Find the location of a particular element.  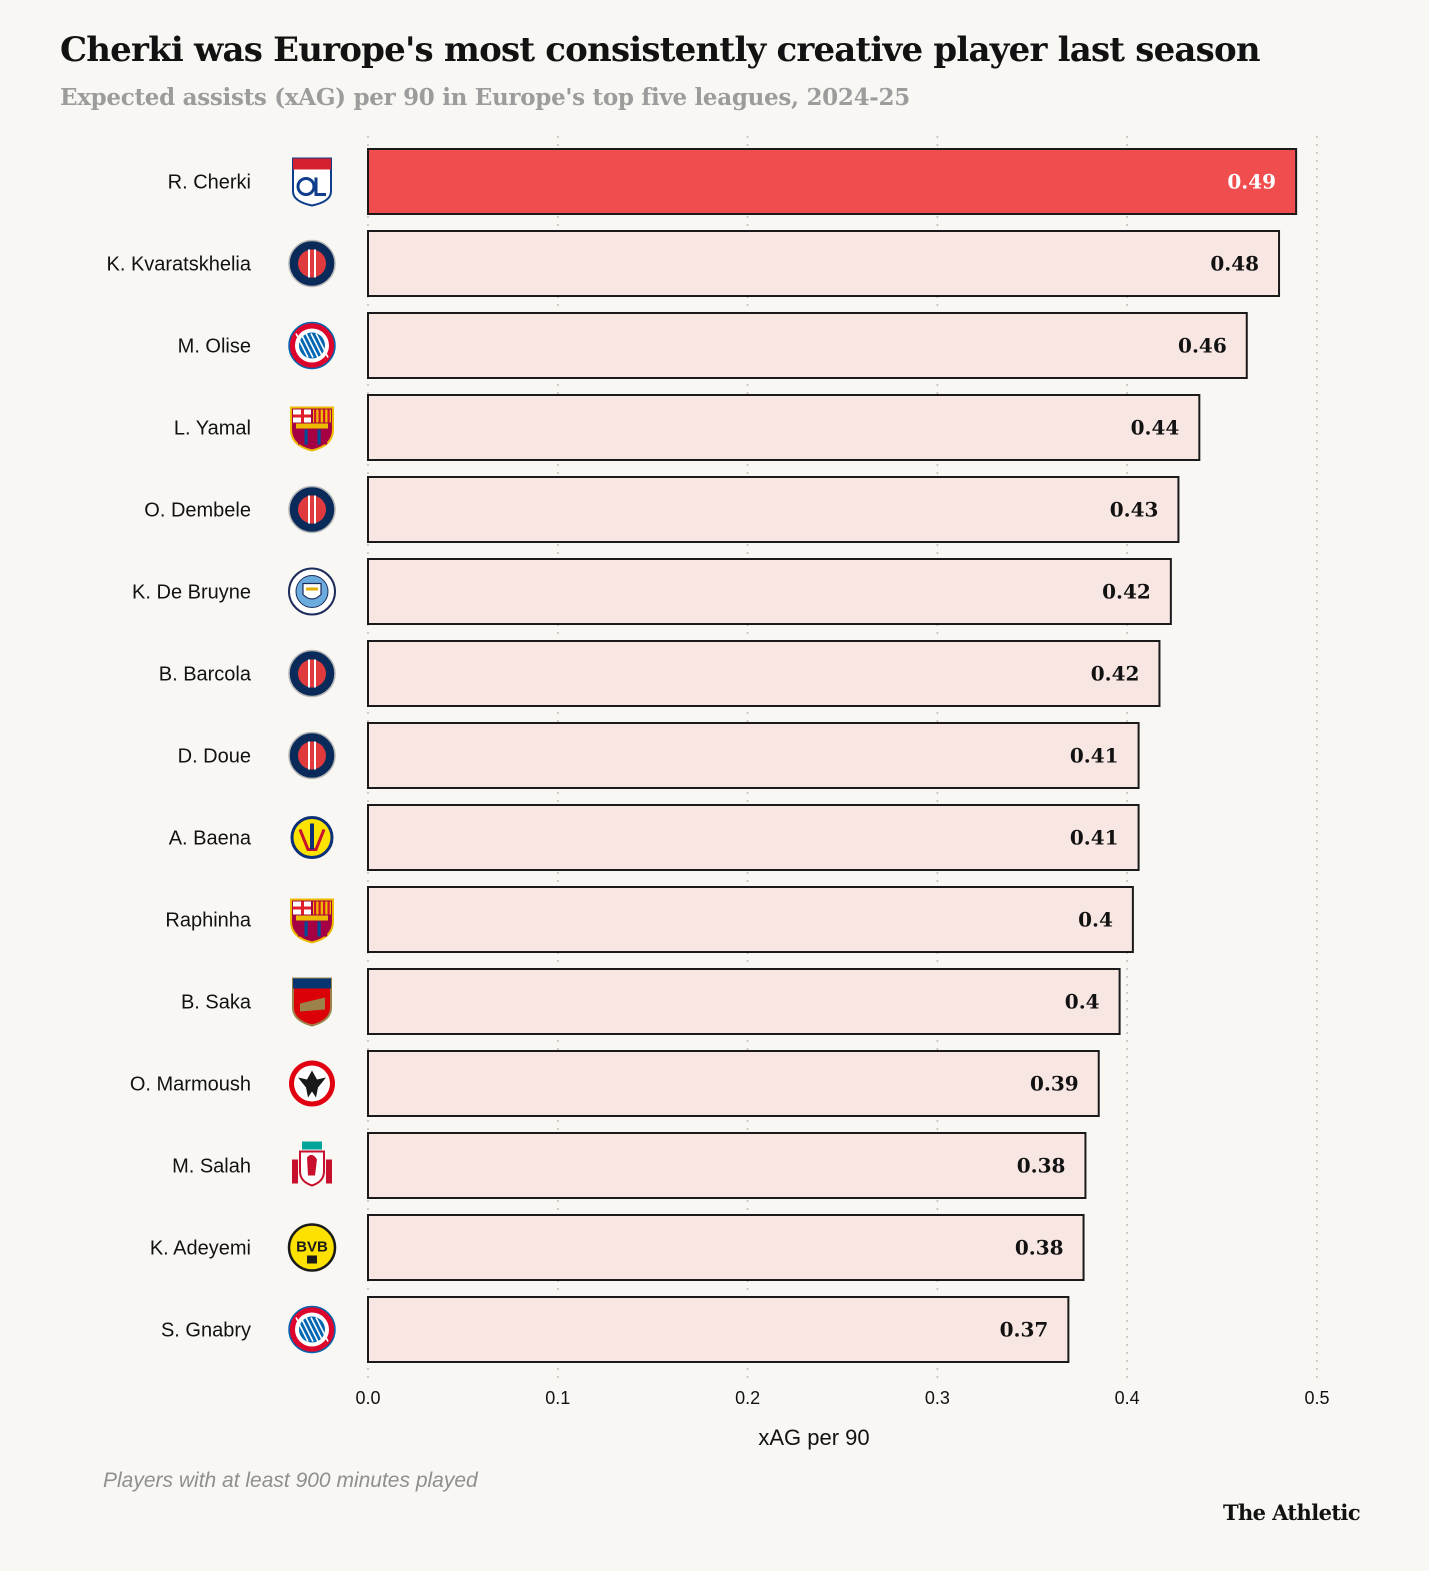

bar-row: M. Olise 0.46 is located at coordinates (713, 345).